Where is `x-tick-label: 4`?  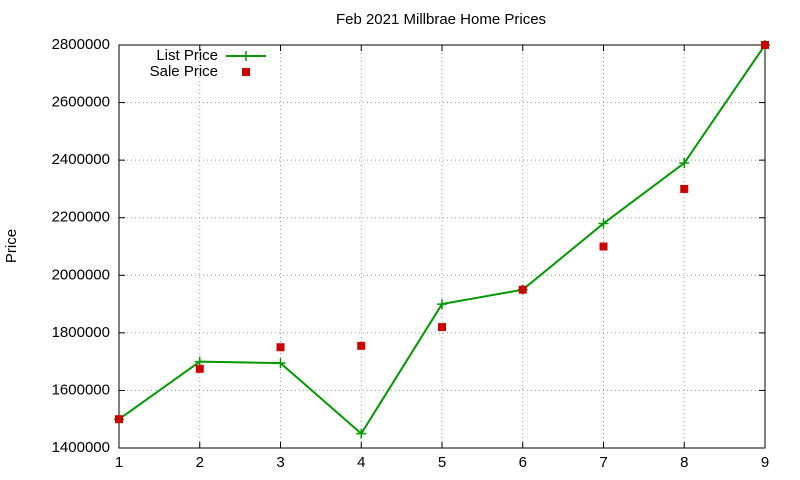
x-tick-label: 4 is located at coordinates (361, 462).